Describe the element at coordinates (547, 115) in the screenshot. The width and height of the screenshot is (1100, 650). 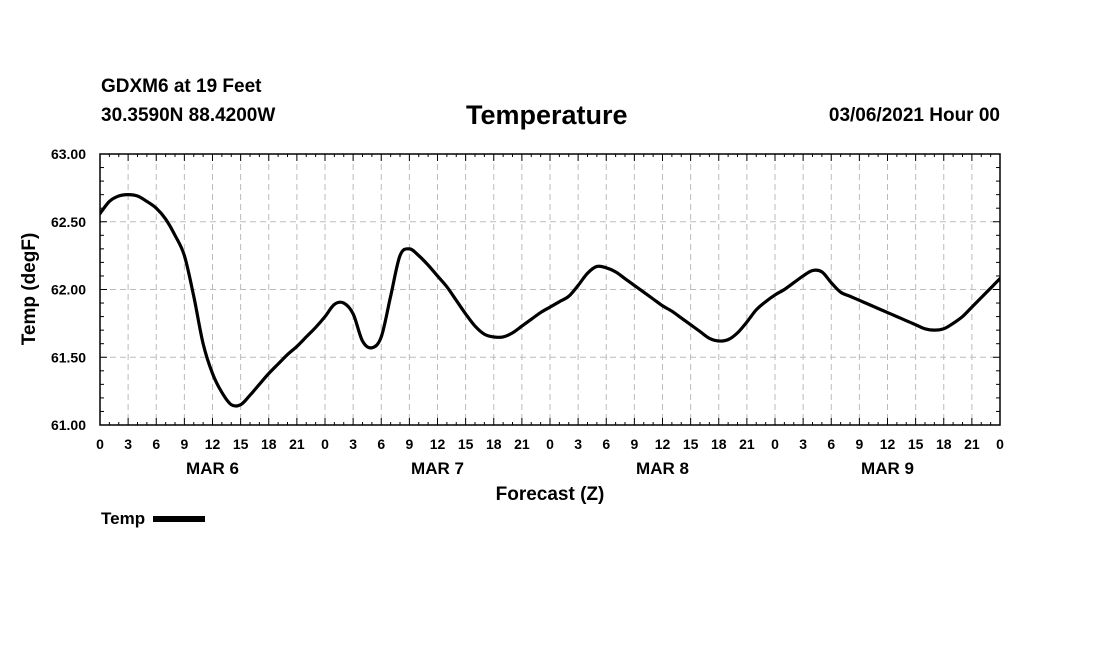
I see `chart-title: Temperature` at that location.